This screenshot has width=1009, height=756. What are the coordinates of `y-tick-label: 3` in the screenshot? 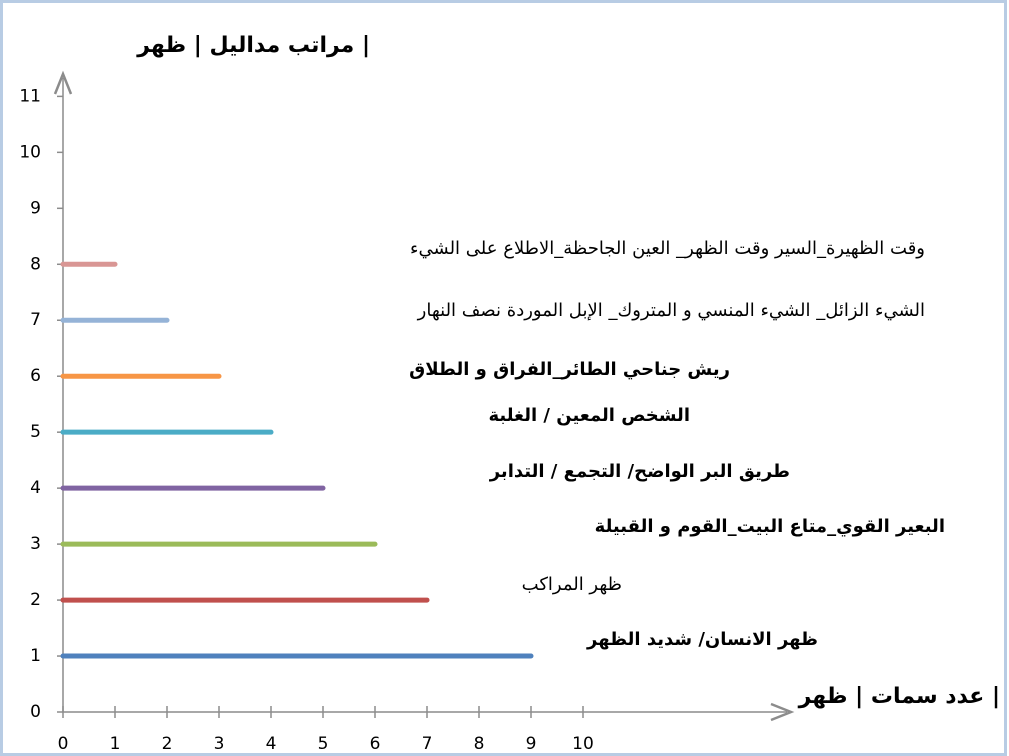 It's located at (35, 544).